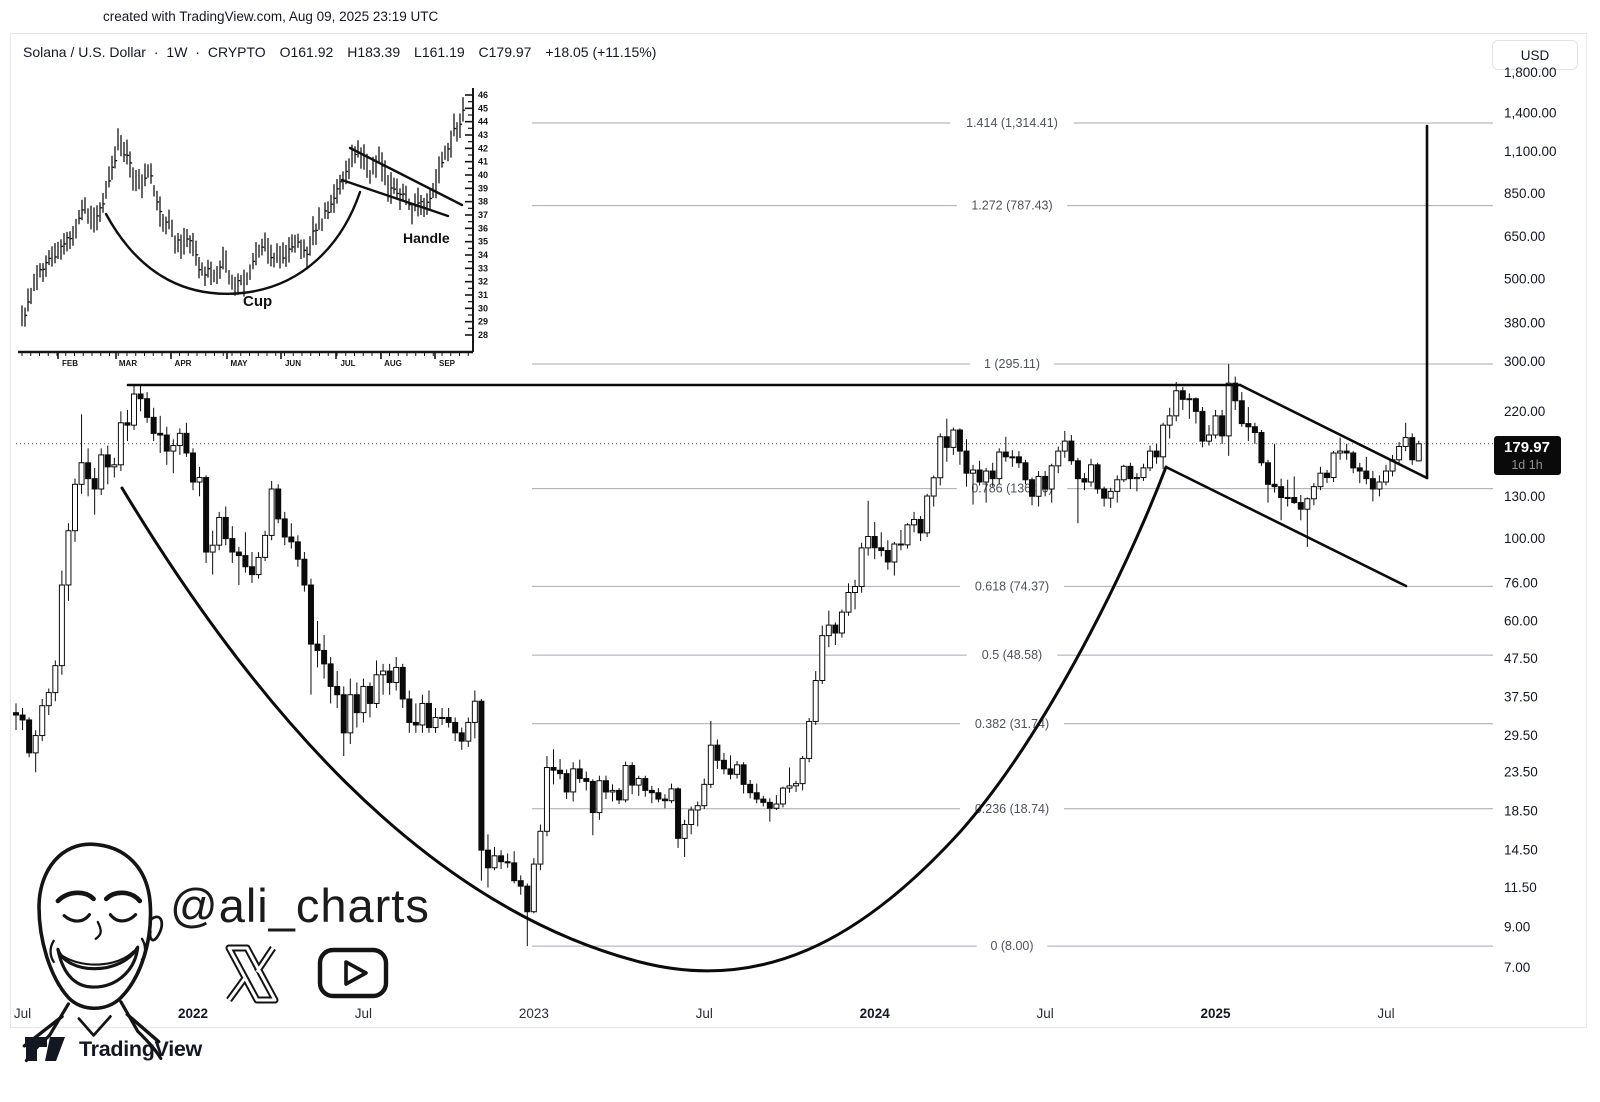  Describe the element at coordinates (293, 363) in the screenshot. I see `inset-month-label: JUN` at that location.